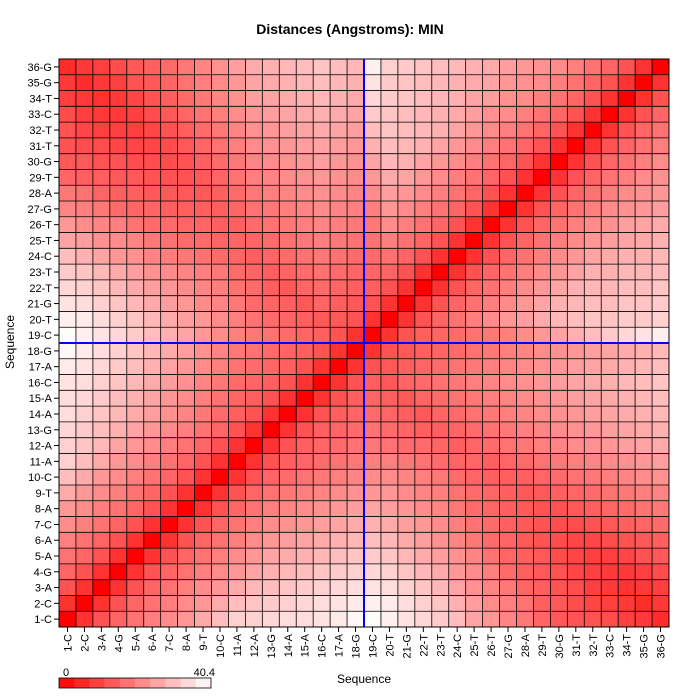  I want to click on y-tick-label: 6-A, so click(44, 541).